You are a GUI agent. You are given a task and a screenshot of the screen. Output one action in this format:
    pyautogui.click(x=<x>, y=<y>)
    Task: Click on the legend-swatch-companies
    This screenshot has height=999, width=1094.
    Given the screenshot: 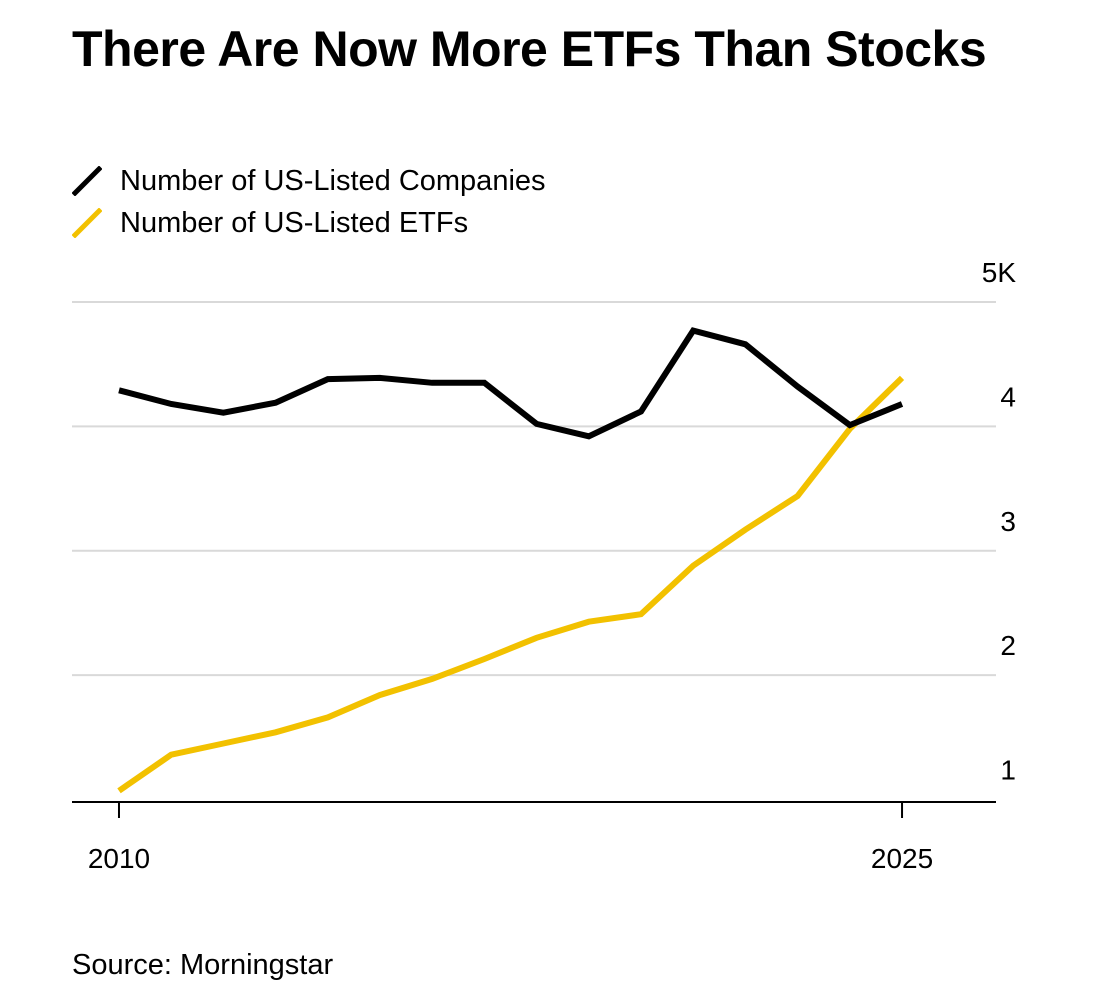 What is the action you would take?
    pyautogui.click(x=87, y=181)
    